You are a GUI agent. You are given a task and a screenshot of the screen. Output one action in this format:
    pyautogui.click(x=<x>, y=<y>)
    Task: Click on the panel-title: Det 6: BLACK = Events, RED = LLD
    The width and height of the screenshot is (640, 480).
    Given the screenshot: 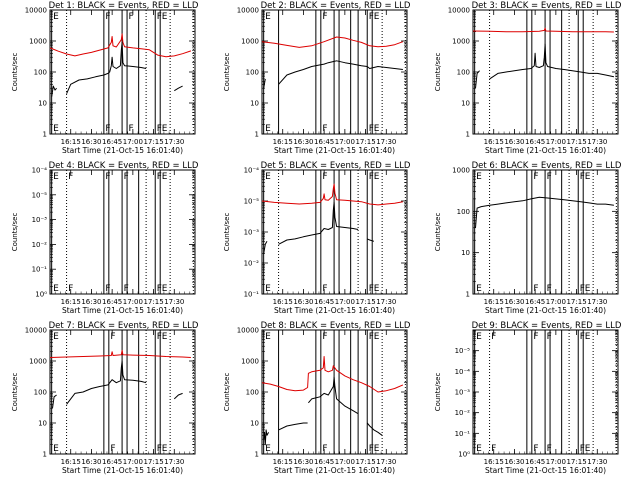 What is the action you would take?
    pyautogui.click(x=547, y=166)
    